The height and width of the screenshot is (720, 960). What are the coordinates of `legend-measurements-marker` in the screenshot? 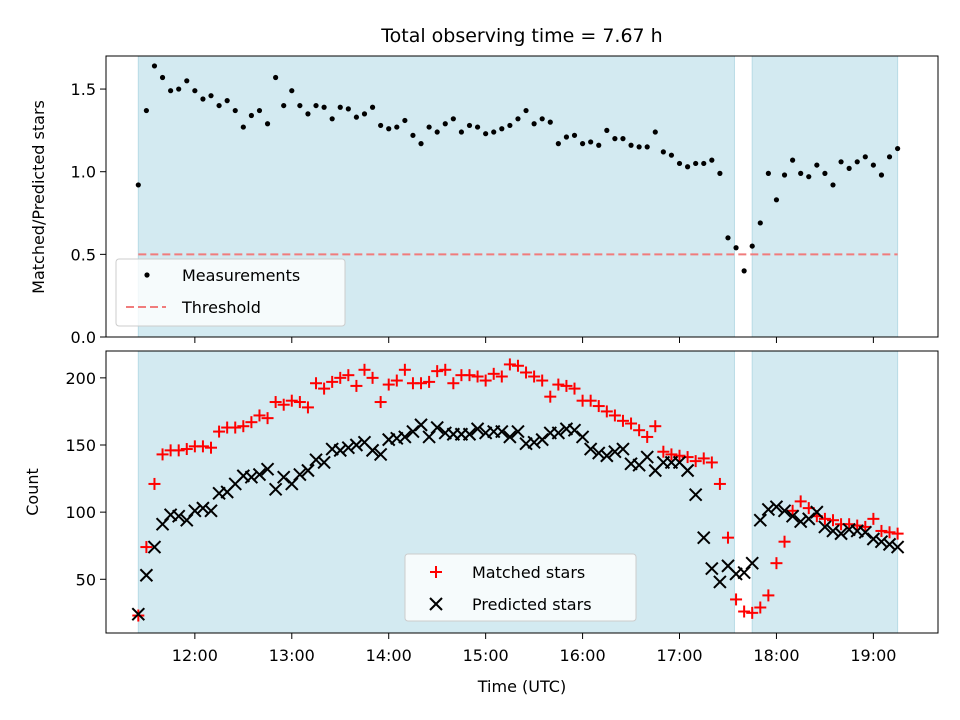 It's located at (147, 275).